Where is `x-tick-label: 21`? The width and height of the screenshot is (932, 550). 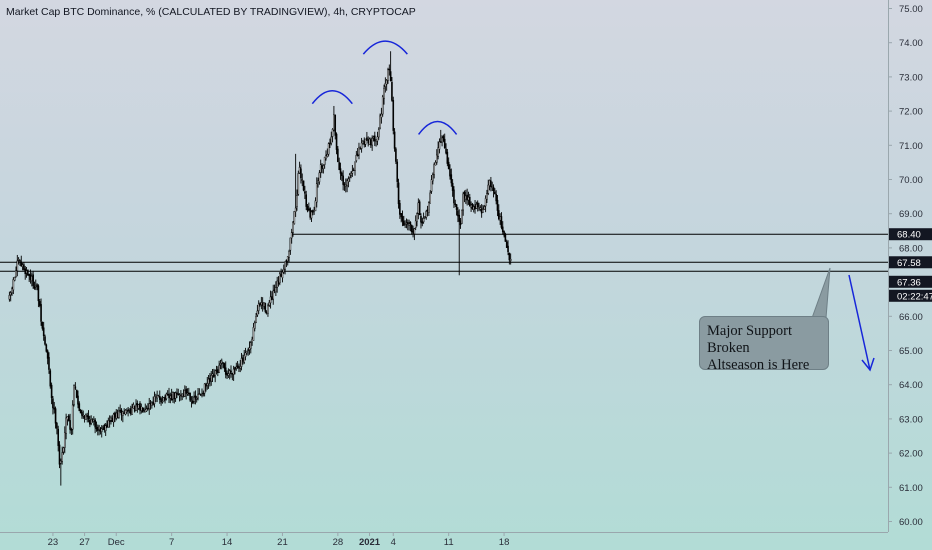
x-tick-label: 21 is located at coordinates (282, 542).